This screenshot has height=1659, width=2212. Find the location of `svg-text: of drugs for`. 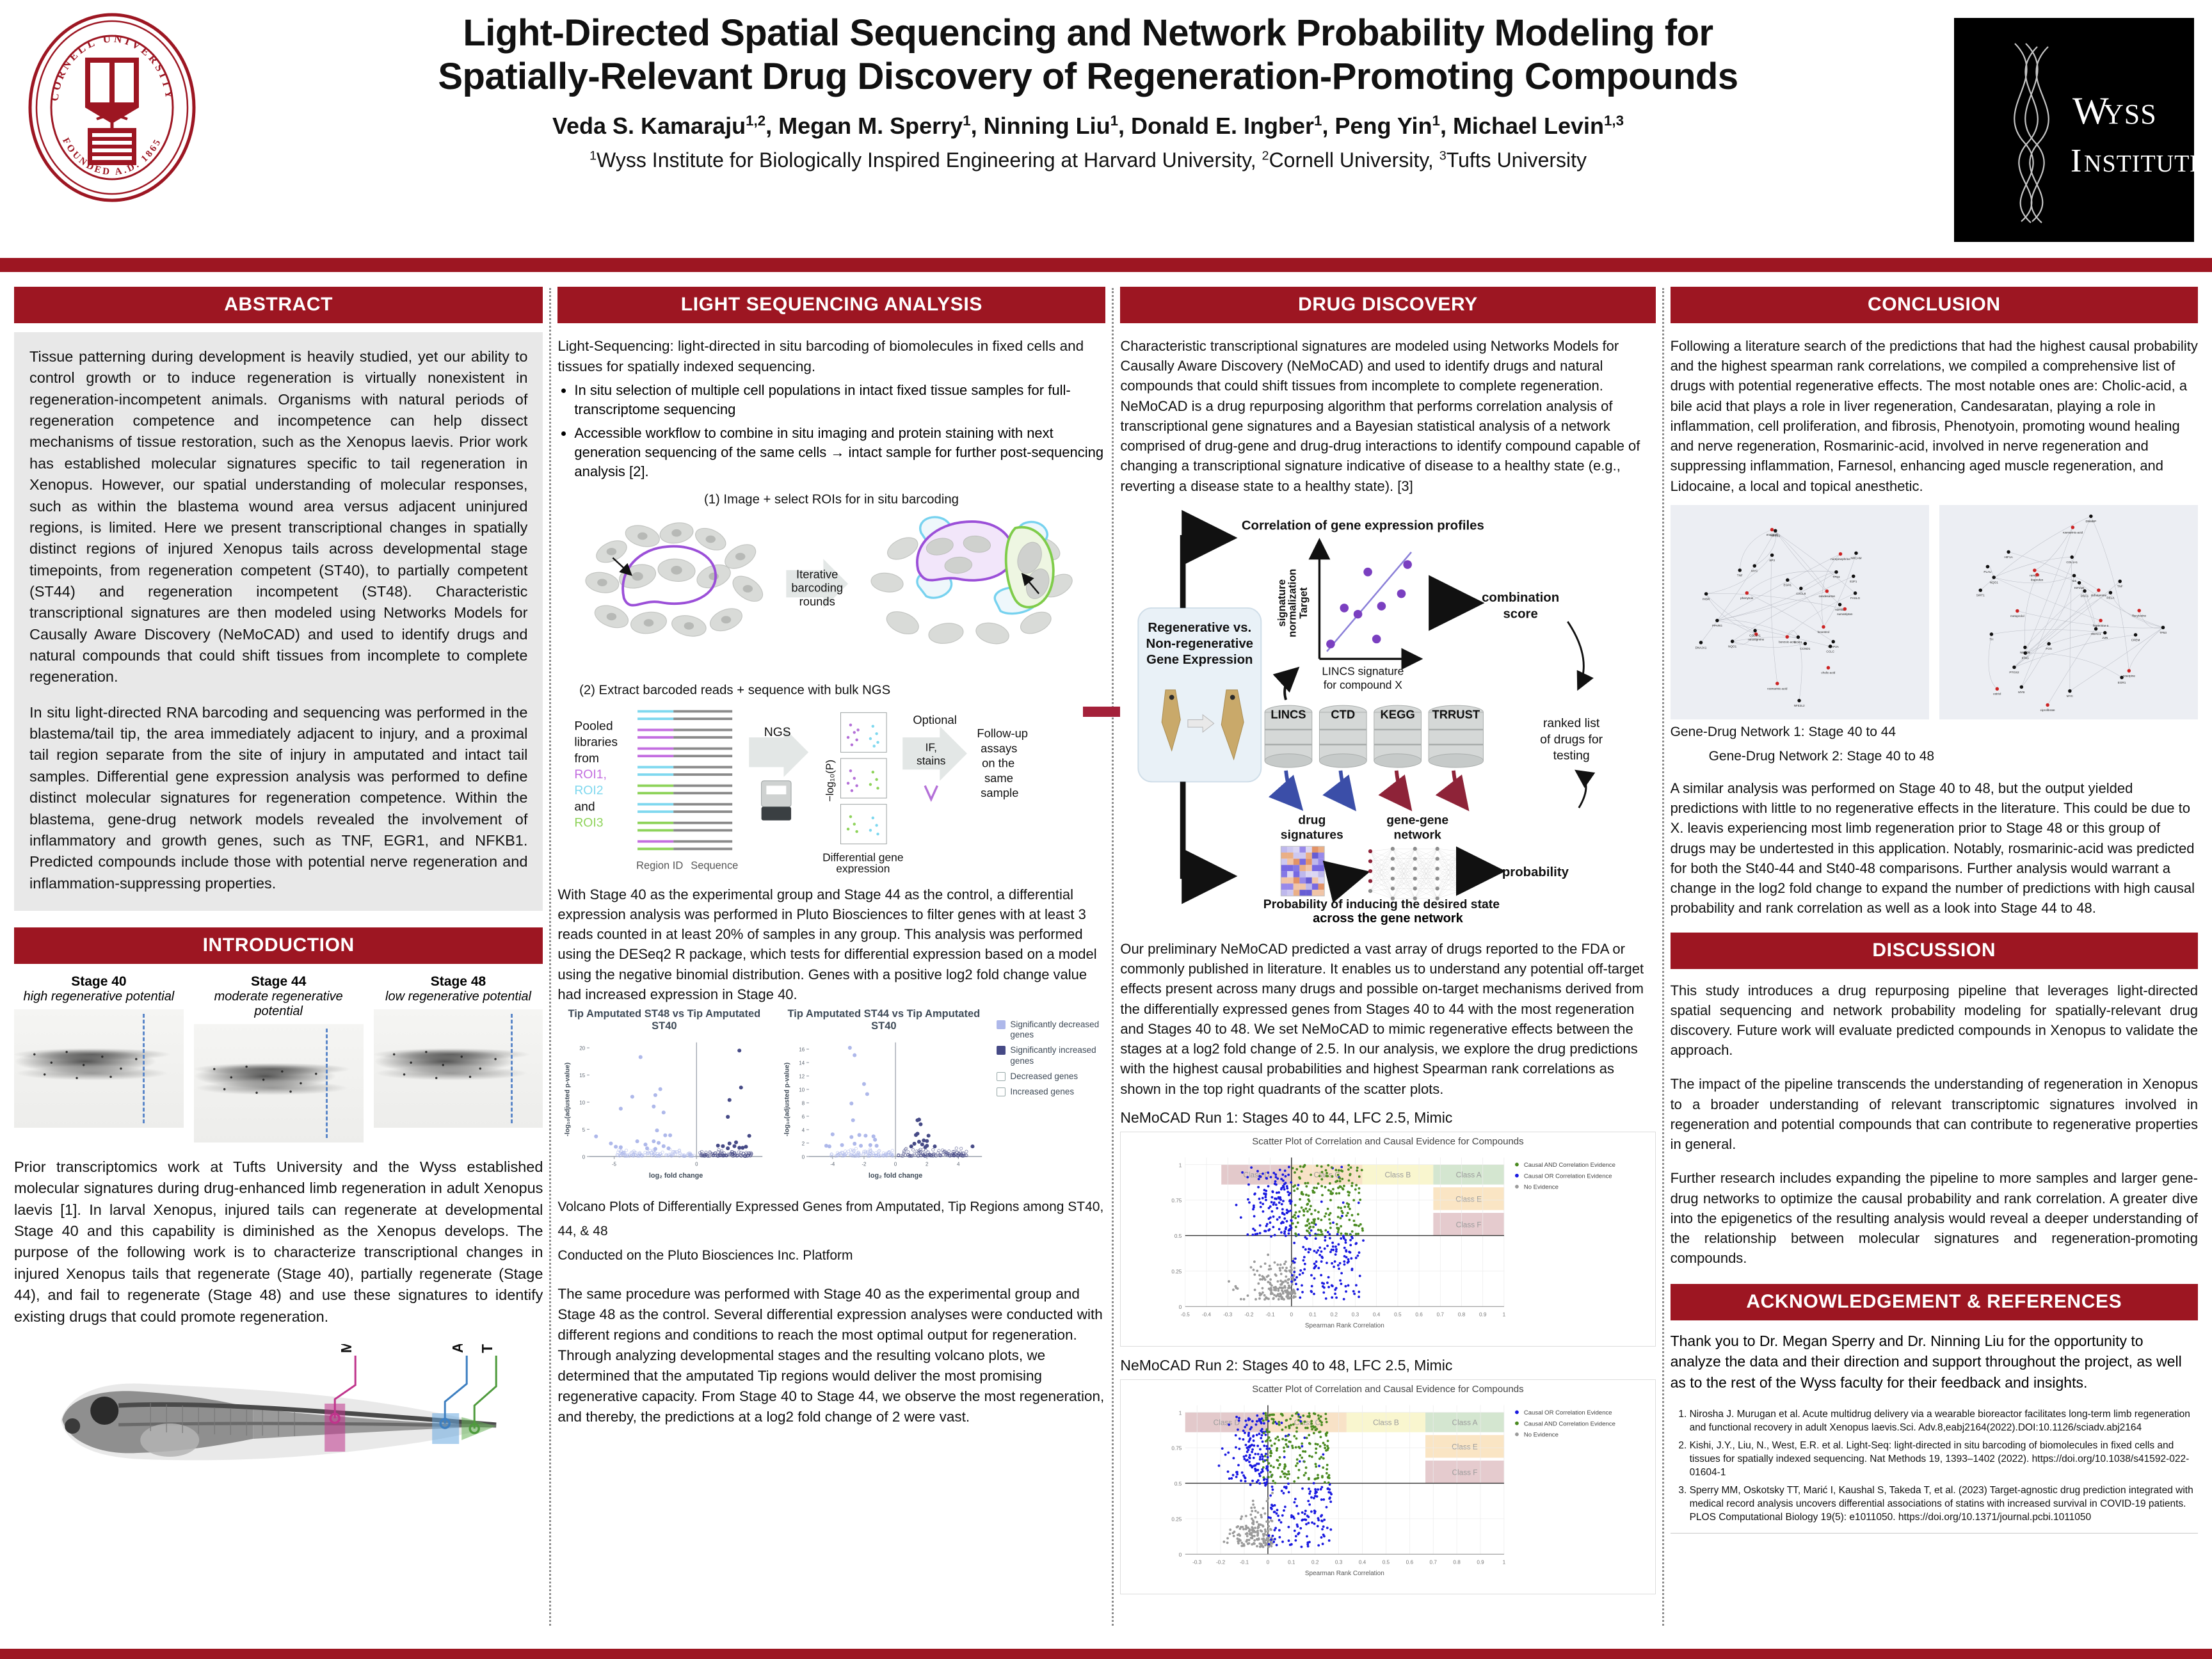

svg-text: of drugs for is located at coordinates (1571, 739).